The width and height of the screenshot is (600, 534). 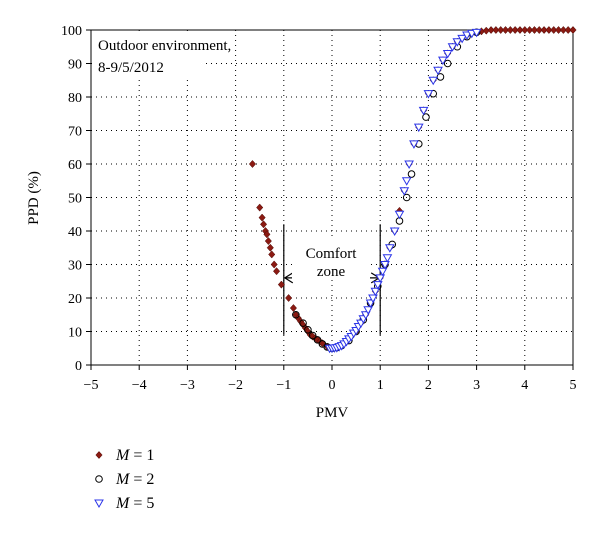 What do you see at coordinates (75, 333) in the screenshot?
I see `y-tick-label: 10` at bounding box center [75, 333].